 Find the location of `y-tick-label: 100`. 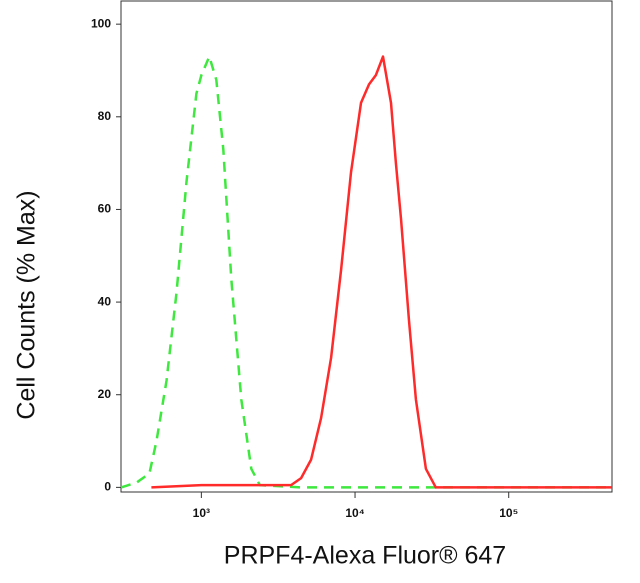

y-tick-label: 100 is located at coordinates (101, 23).